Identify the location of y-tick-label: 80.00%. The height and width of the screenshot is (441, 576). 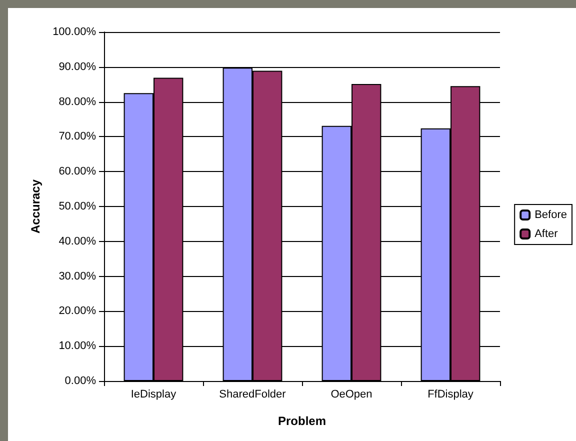
(77, 102).